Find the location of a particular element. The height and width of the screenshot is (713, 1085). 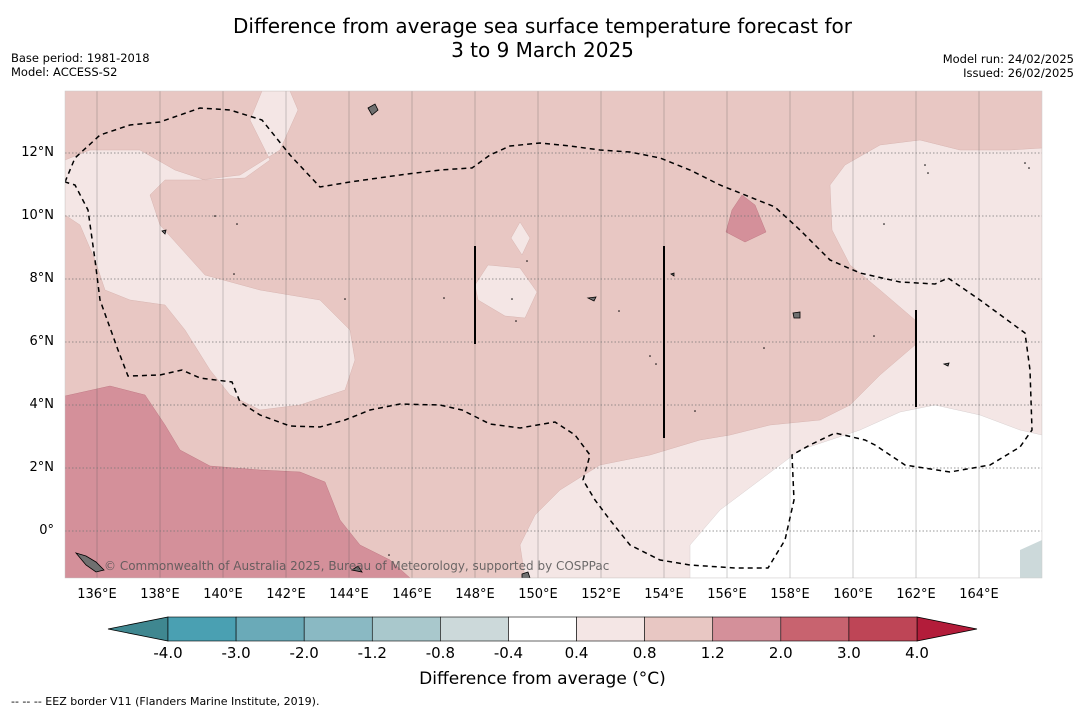

lat-label-0: 0° is located at coordinates (46, 530).